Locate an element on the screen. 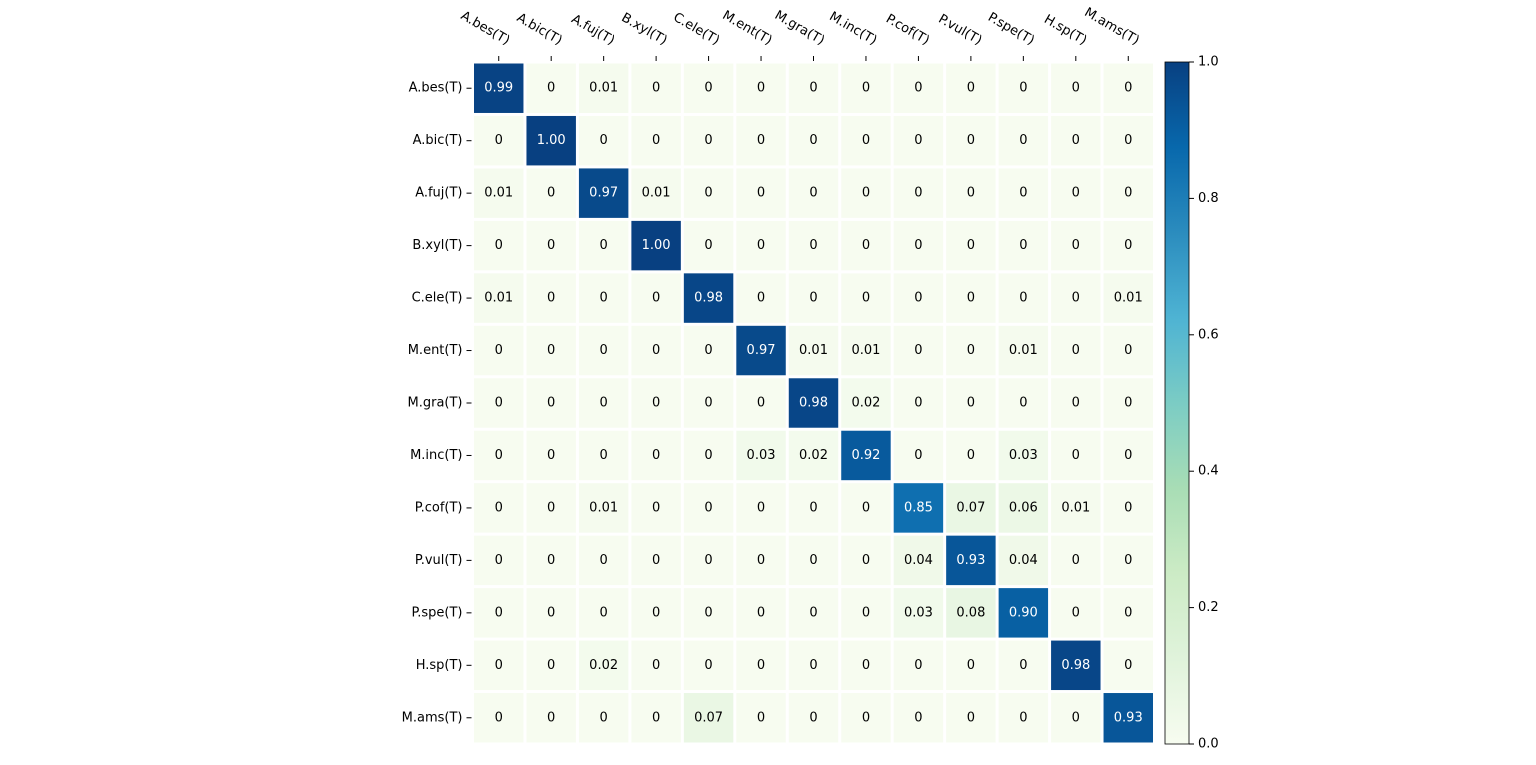 Image resolution: width=1536 pixels, height=765 pixels. colorbar-frame is located at coordinates (1177, 403).